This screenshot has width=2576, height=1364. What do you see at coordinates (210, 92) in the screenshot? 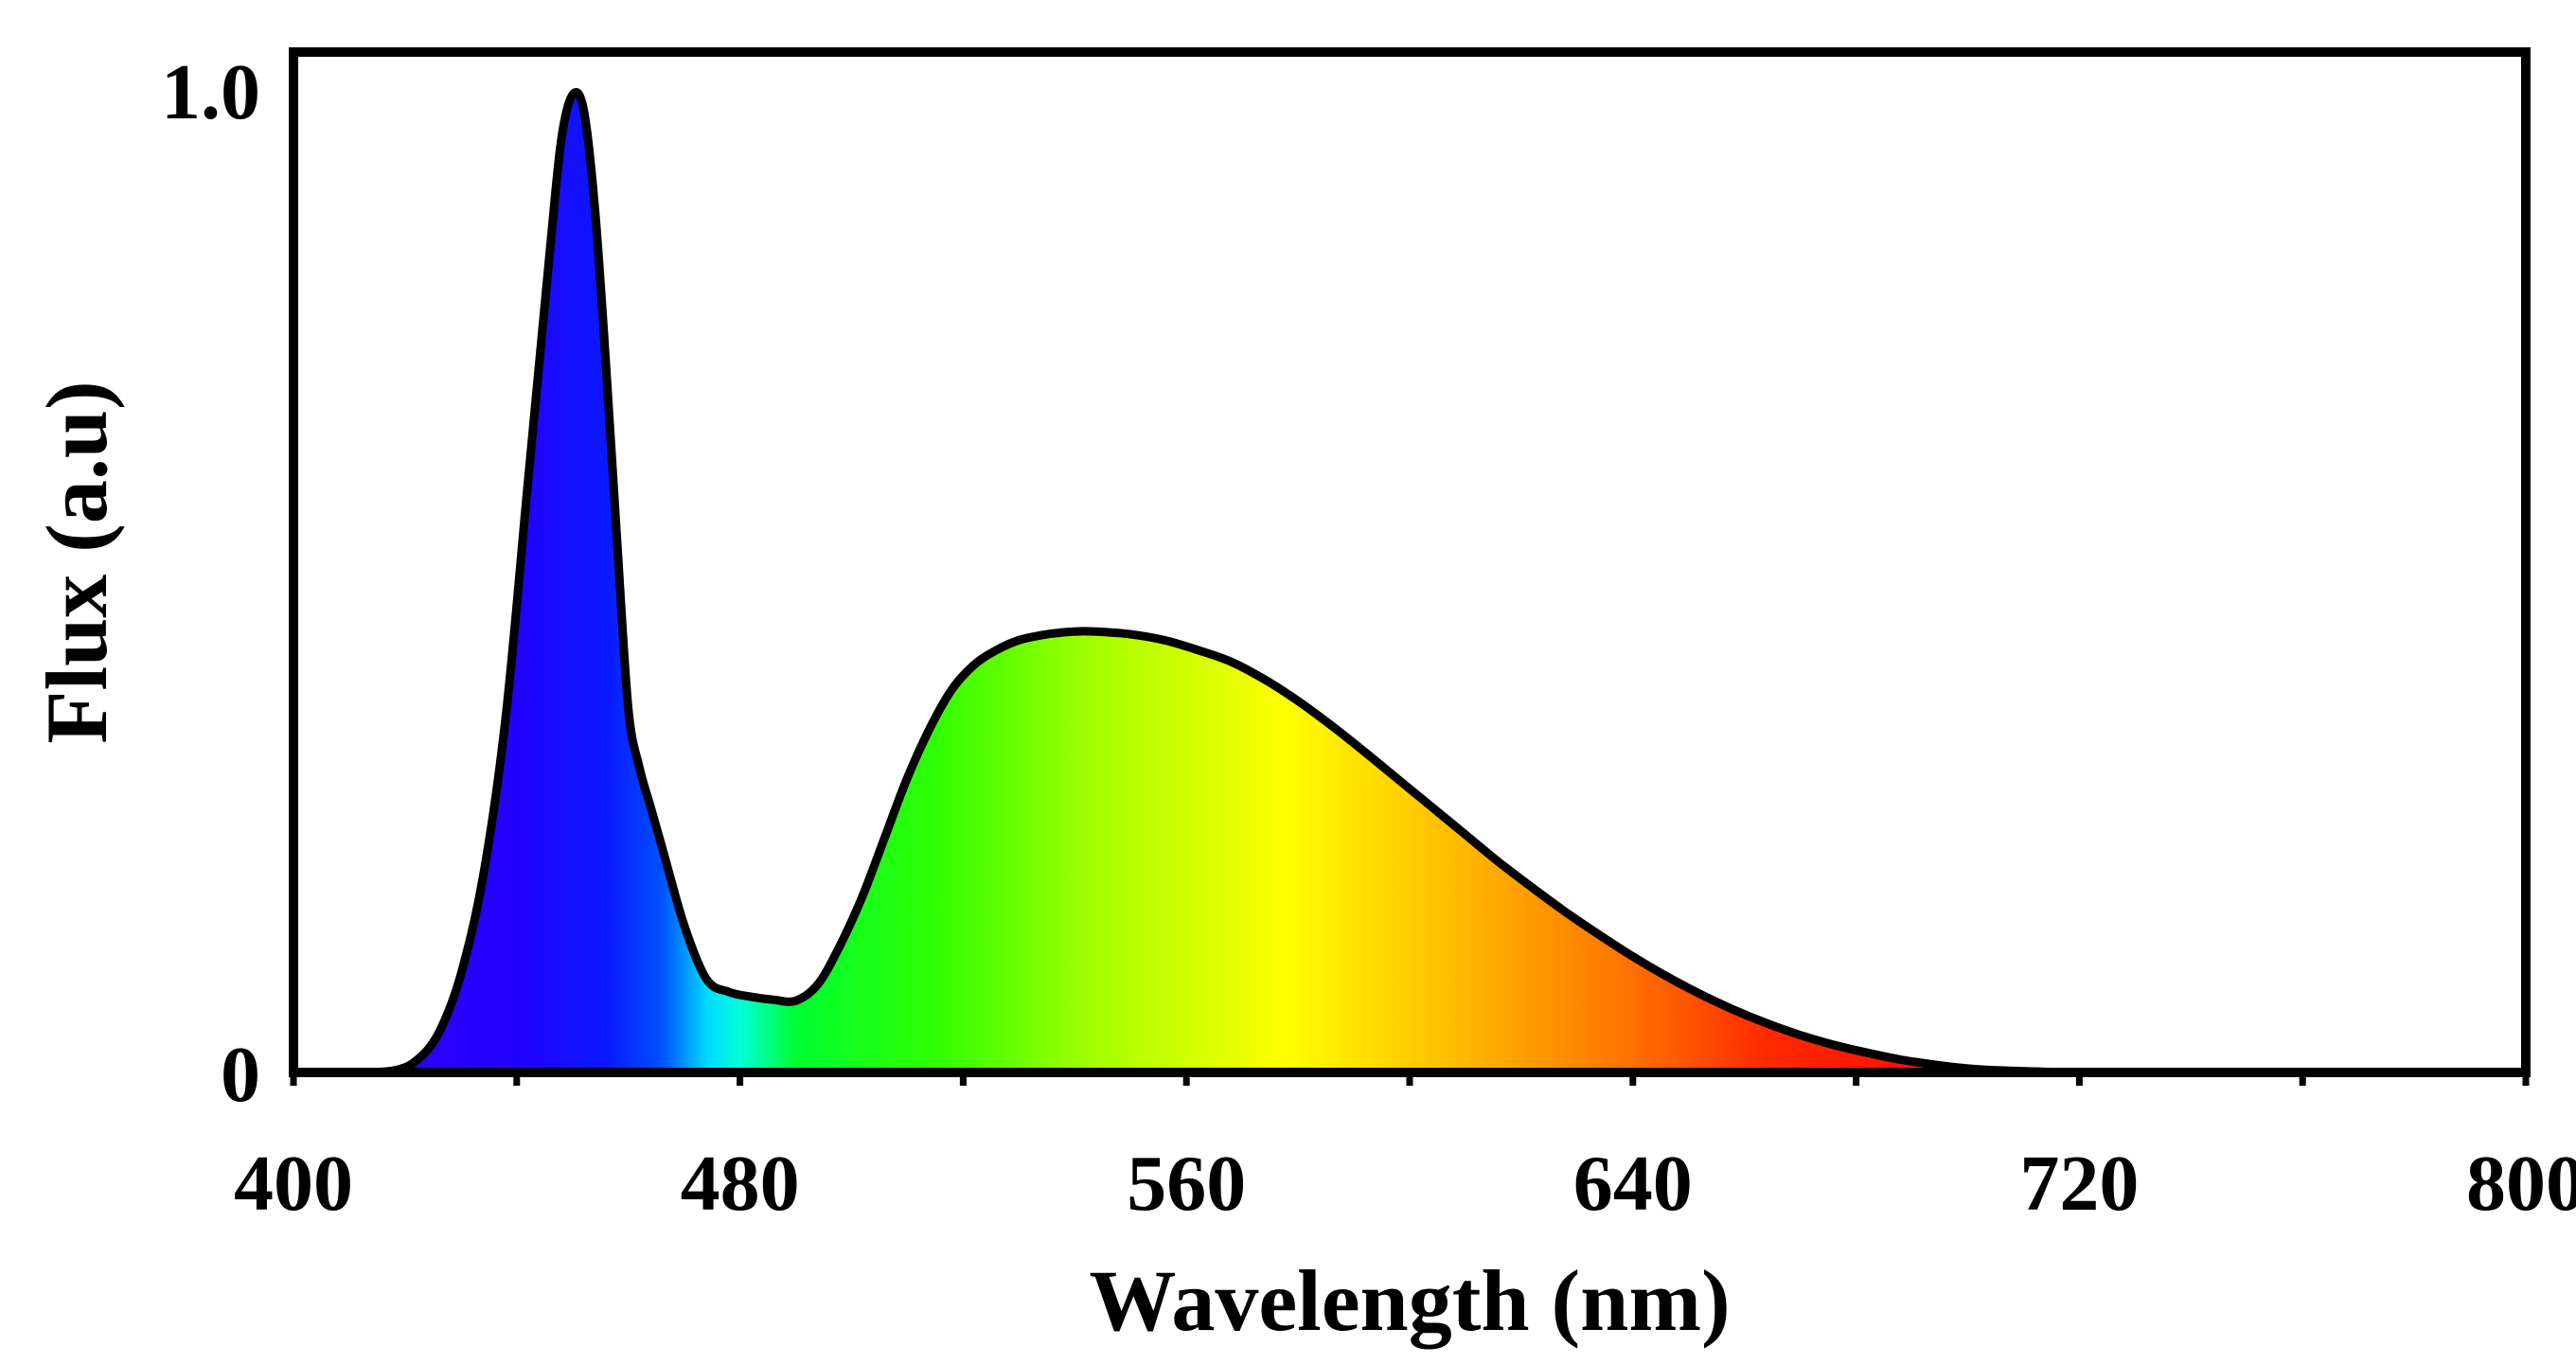
I see `y-tick-label-1.0: 1.0` at bounding box center [210, 92].